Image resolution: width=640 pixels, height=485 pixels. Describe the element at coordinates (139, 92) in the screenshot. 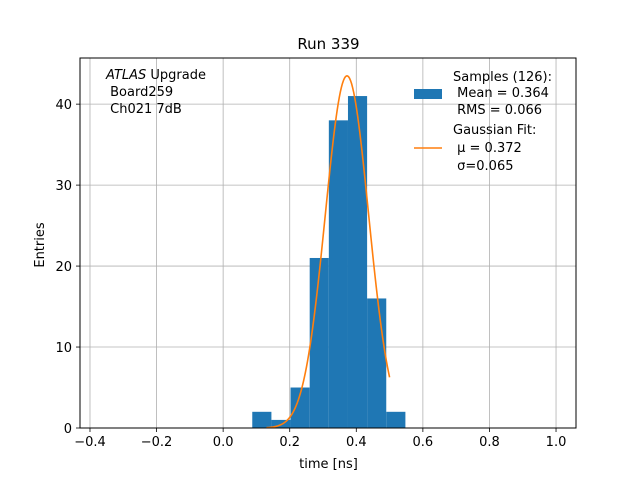

I see `annotation-line-2: Board259` at that location.